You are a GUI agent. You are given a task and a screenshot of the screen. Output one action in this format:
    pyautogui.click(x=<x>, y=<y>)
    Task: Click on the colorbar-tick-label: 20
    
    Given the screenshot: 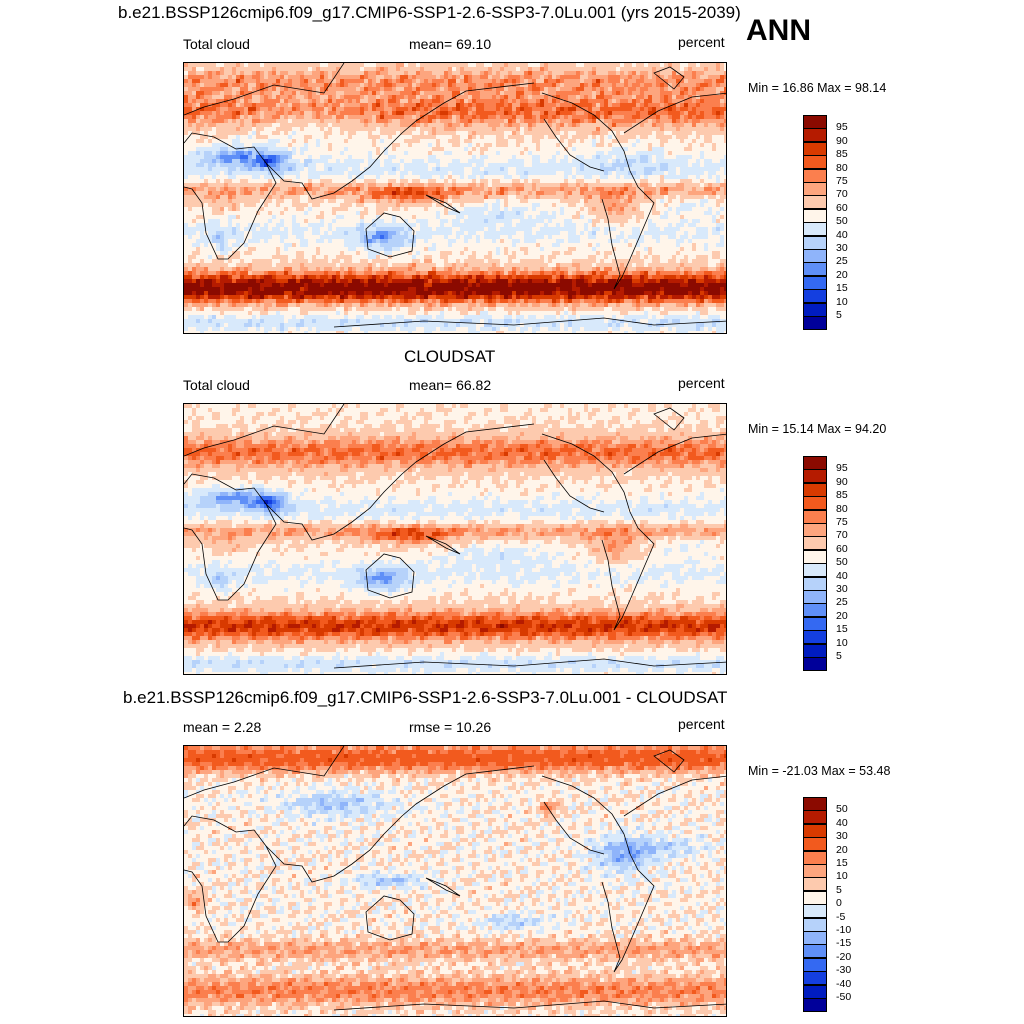 What is the action you would take?
    pyautogui.click(x=842, y=616)
    